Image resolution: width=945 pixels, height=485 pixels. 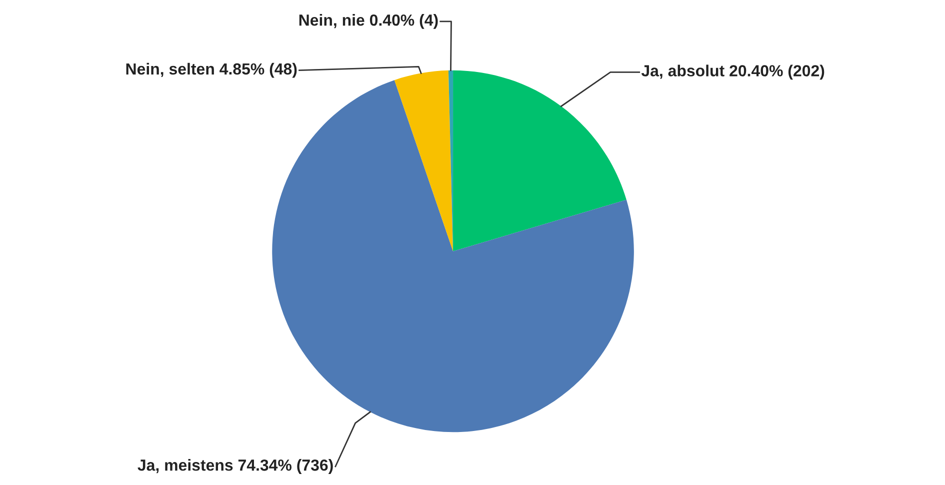 What do you see at coordinates (368, 21) in the screenshot?
I see `slice-label: Nein, nie 0.40% (4)` at bounding box center [368, 21].